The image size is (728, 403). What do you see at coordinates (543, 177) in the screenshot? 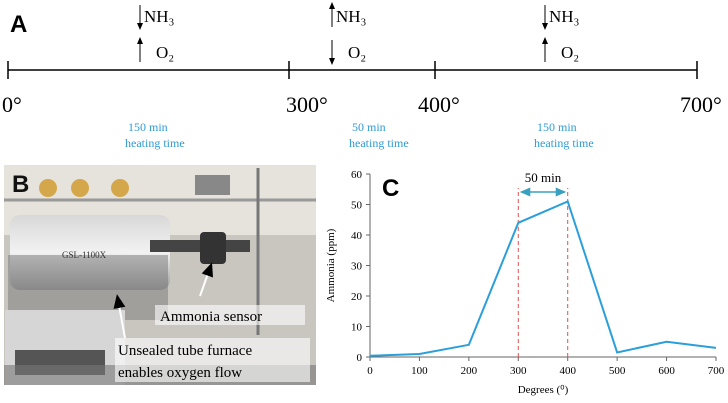
I see `annotation: 50 min` at bounding box center [543, 177].